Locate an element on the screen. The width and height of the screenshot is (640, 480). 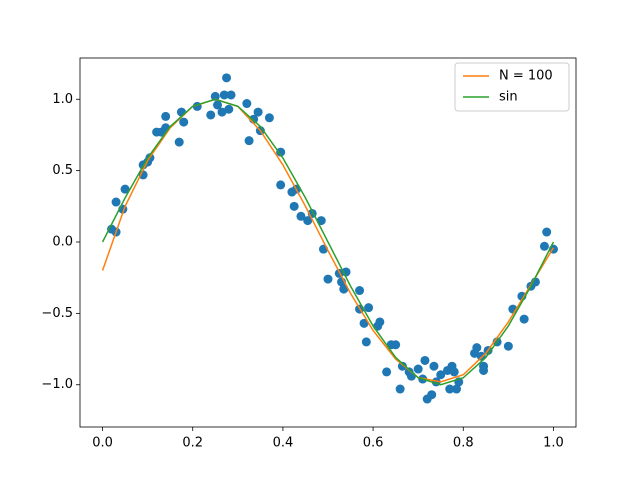
legend-box is located at coordinates (512, 87).